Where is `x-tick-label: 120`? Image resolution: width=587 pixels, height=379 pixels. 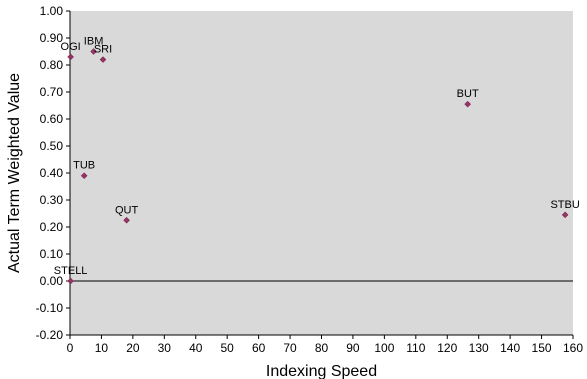
x-tick-label: 120 is located at coordinates (447, 348).